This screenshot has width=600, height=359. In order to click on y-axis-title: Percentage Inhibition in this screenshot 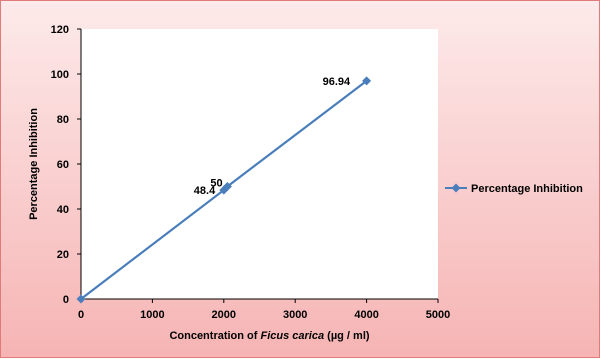, I will do `click(34, 164)`.